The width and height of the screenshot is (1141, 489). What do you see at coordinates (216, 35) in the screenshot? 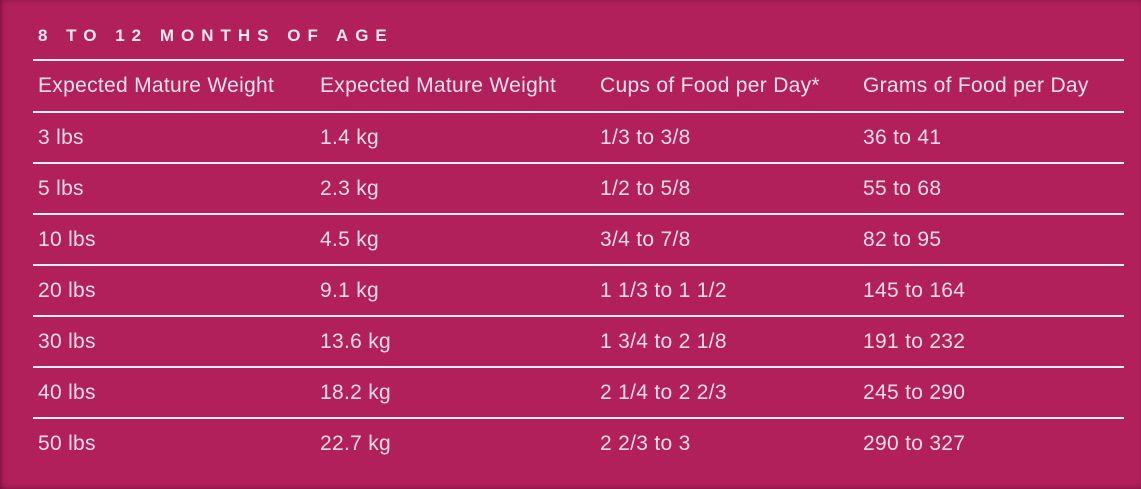
I see `section-title: 8 TO 12 MONTHS OF AGE` at bounding box center [216, 35].